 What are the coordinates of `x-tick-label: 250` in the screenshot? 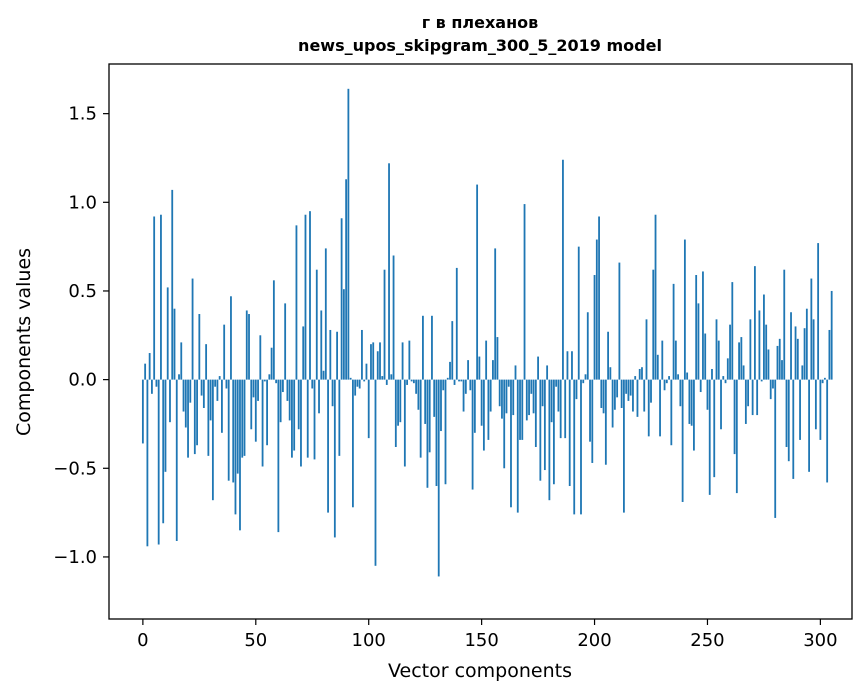 It's located at (707, 640).